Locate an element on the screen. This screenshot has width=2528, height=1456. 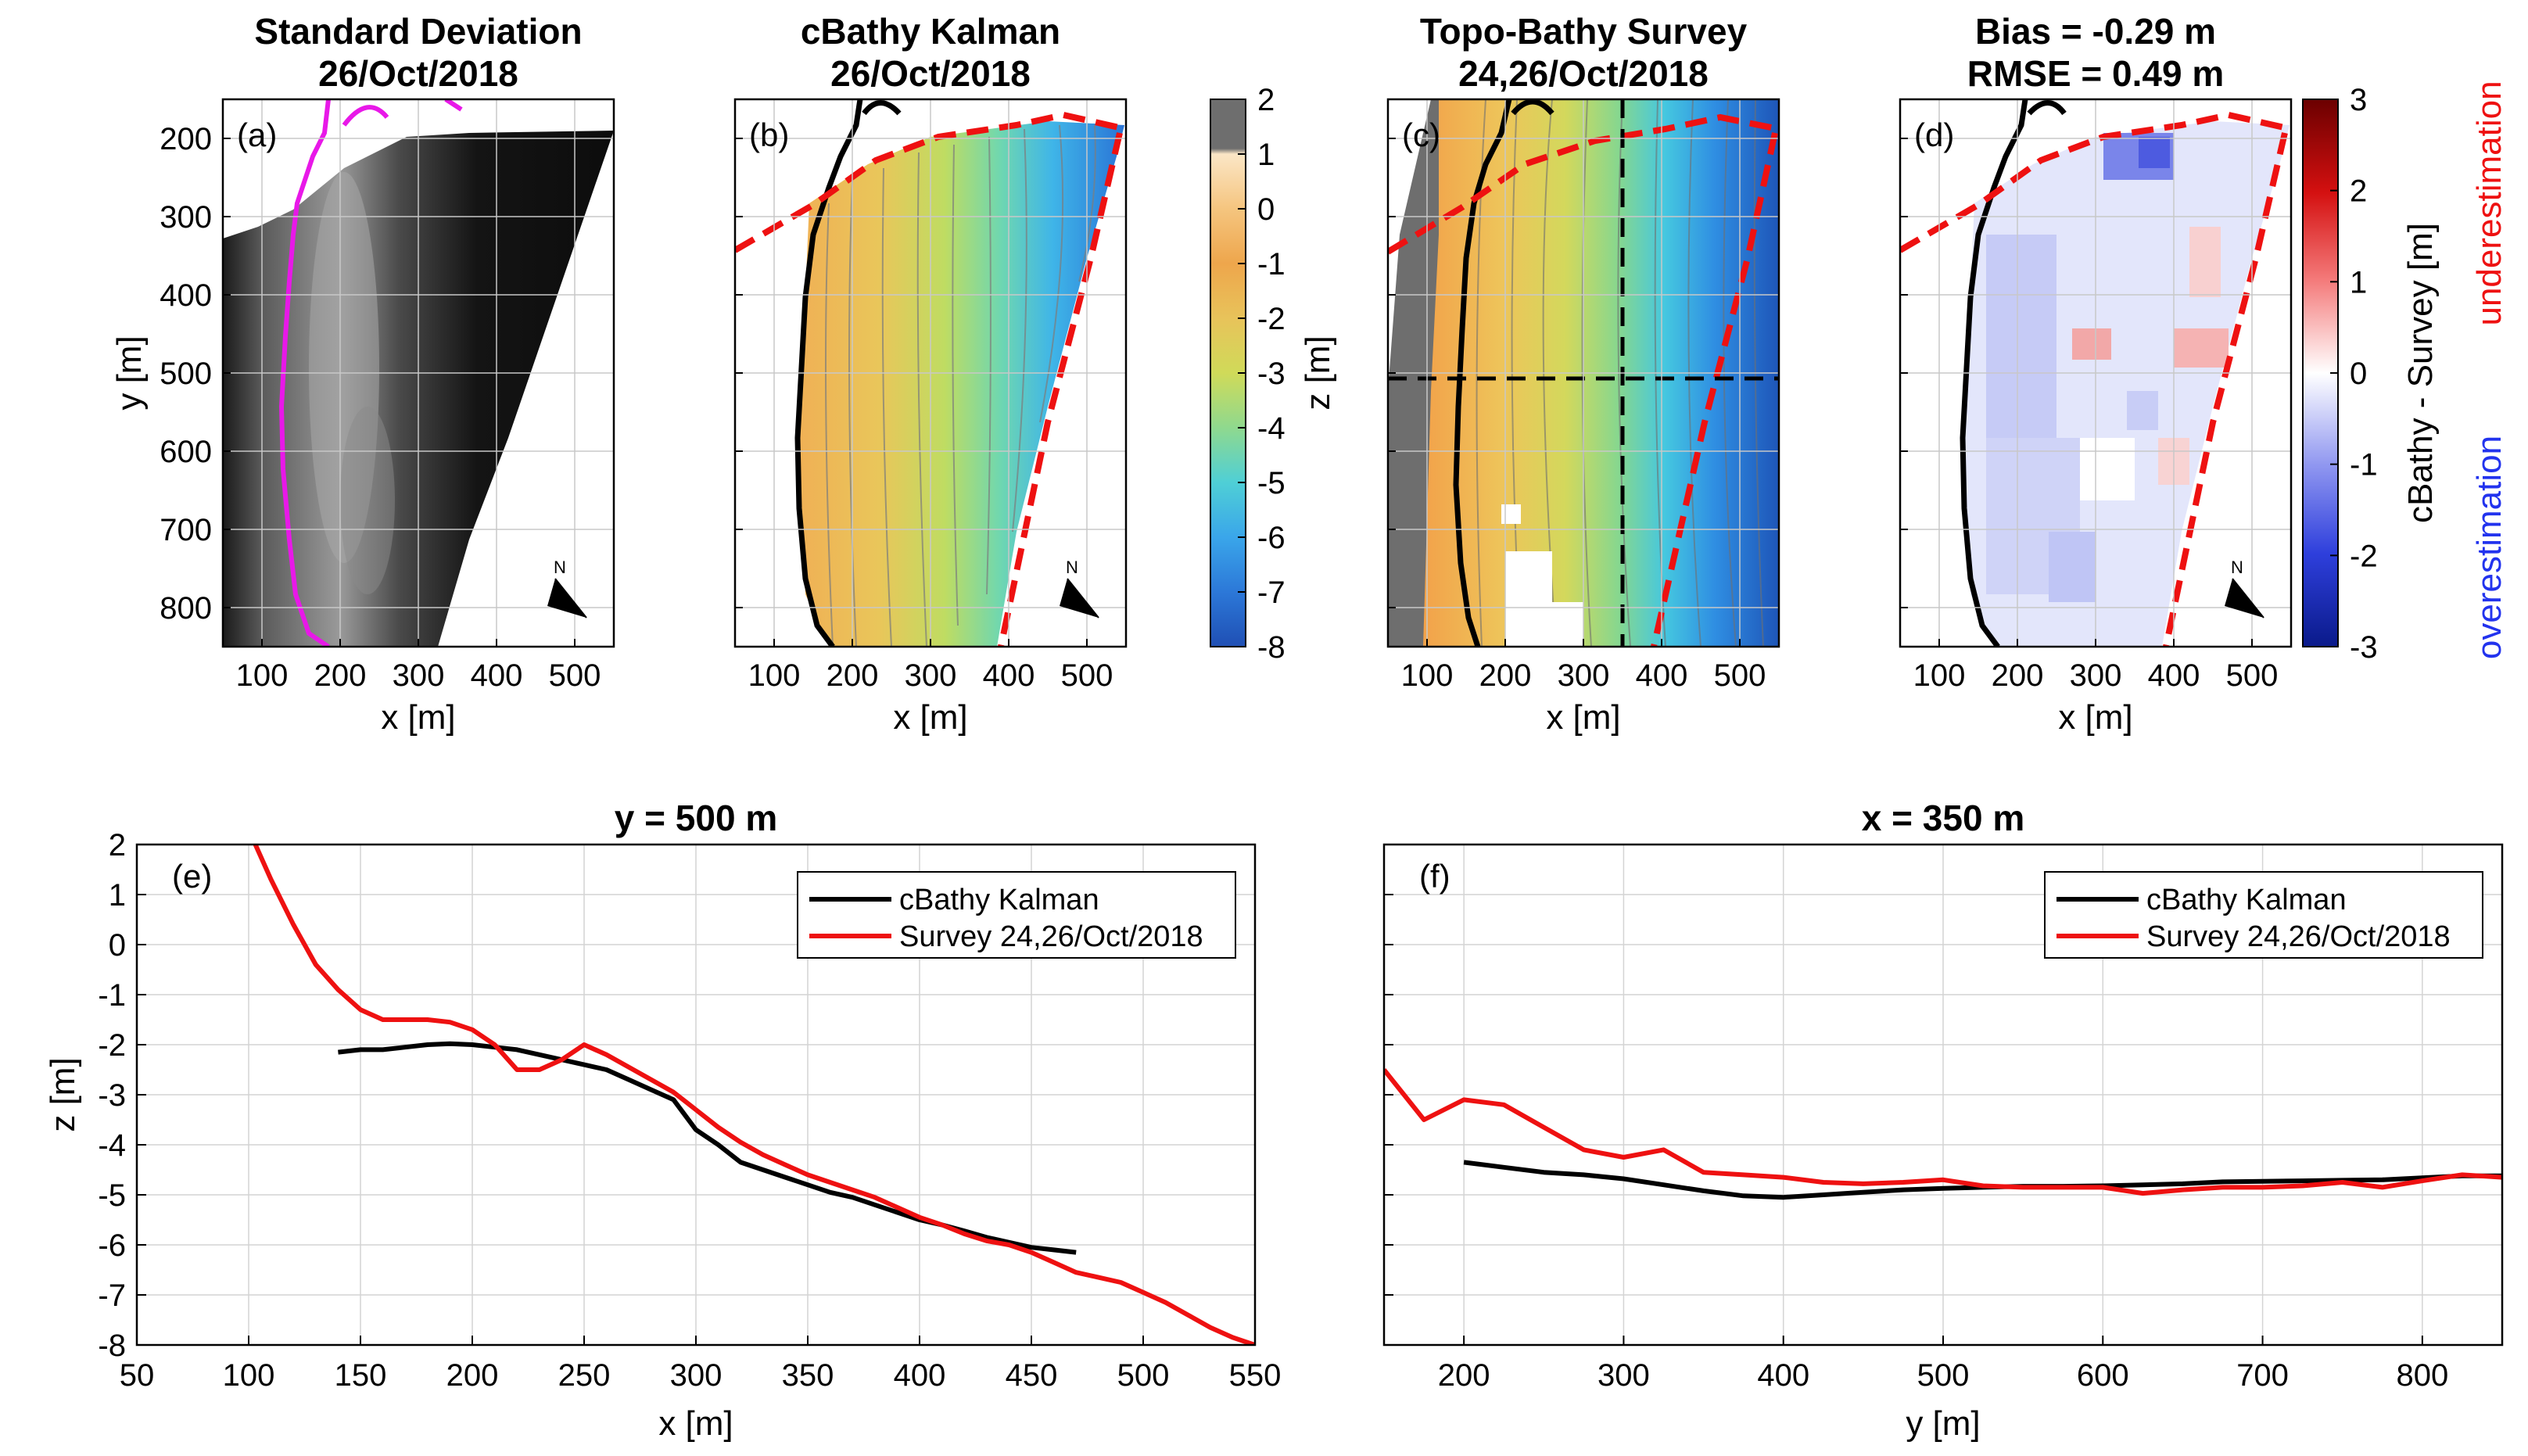
y-tick-label: 800 is located at coordinates (186, 608).